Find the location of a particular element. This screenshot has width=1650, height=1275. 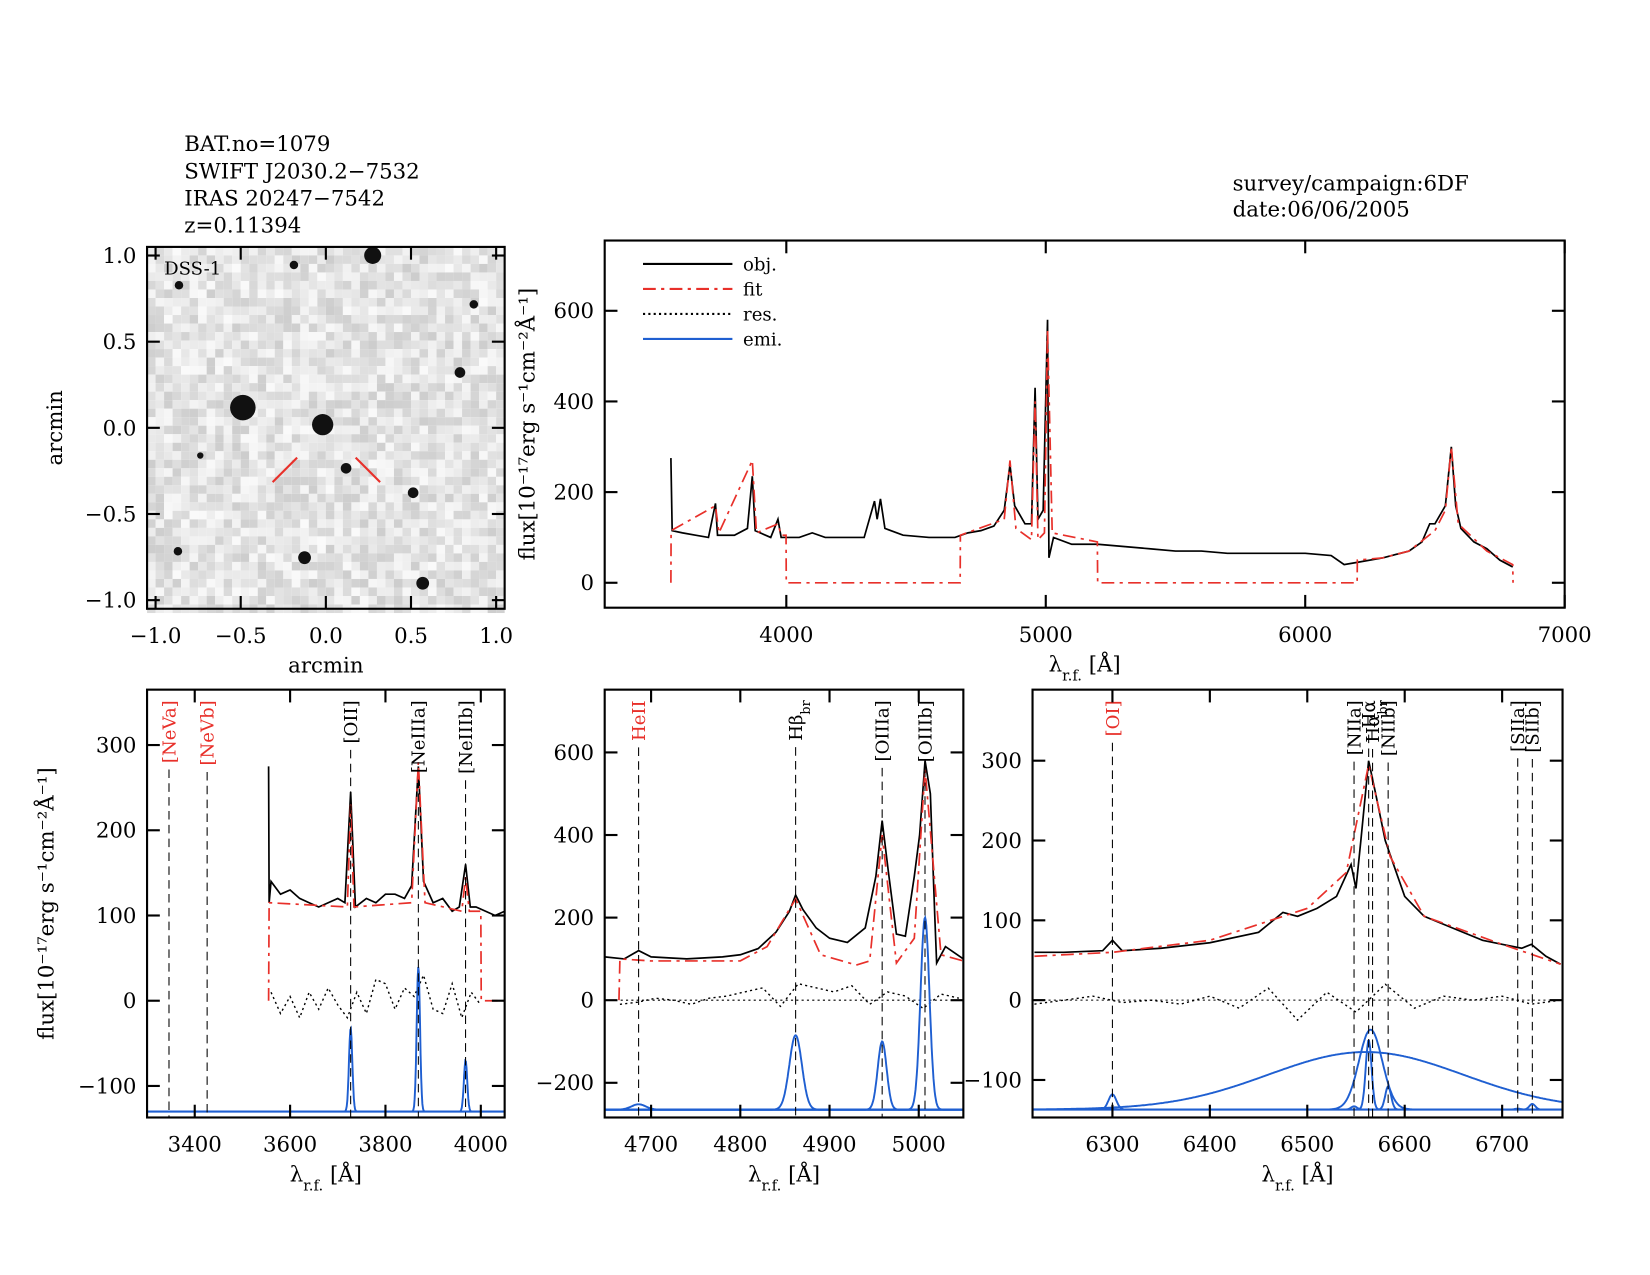

spectrum-line is located at coordinates (1092, 443).